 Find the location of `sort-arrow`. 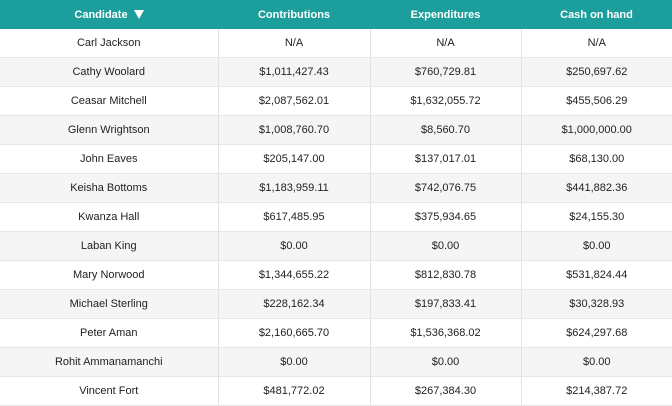

sort-arrow is located at coordinates (138, 15).